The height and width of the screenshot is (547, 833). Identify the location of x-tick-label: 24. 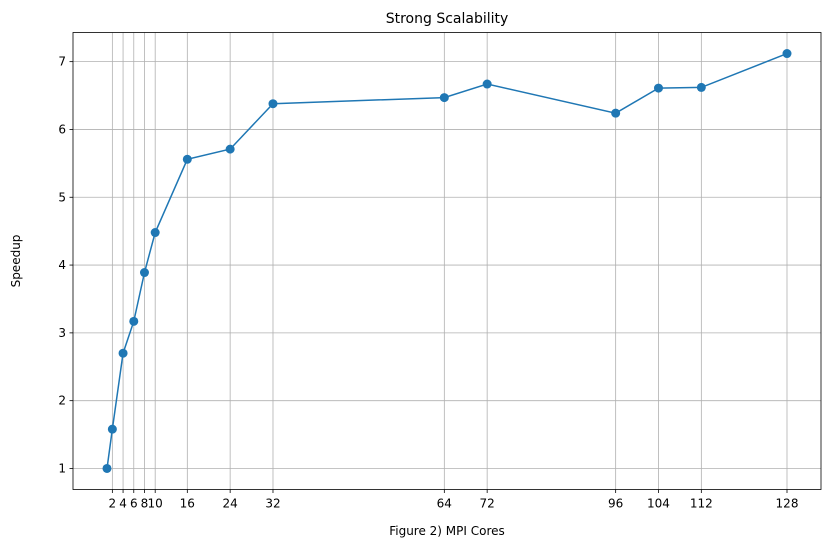
(230, 504).